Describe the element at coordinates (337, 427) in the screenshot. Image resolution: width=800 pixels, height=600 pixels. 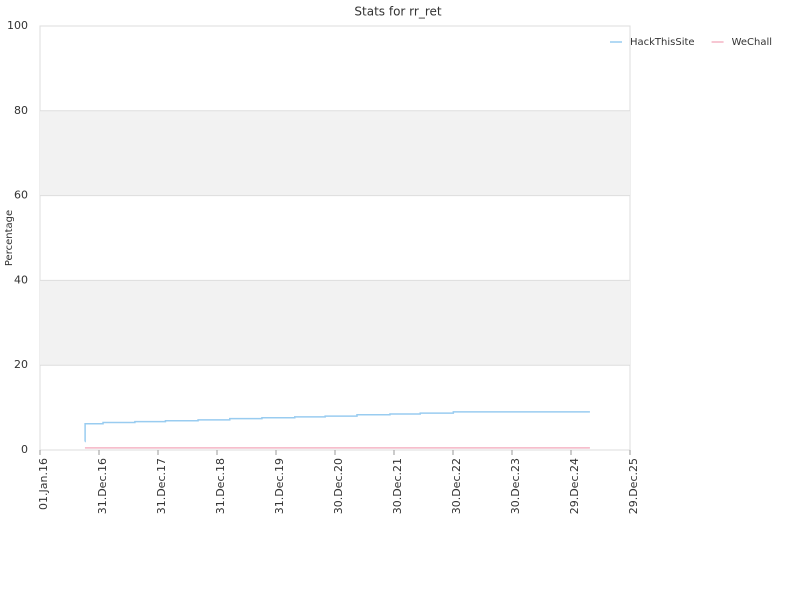
I see `line-series` at that location.